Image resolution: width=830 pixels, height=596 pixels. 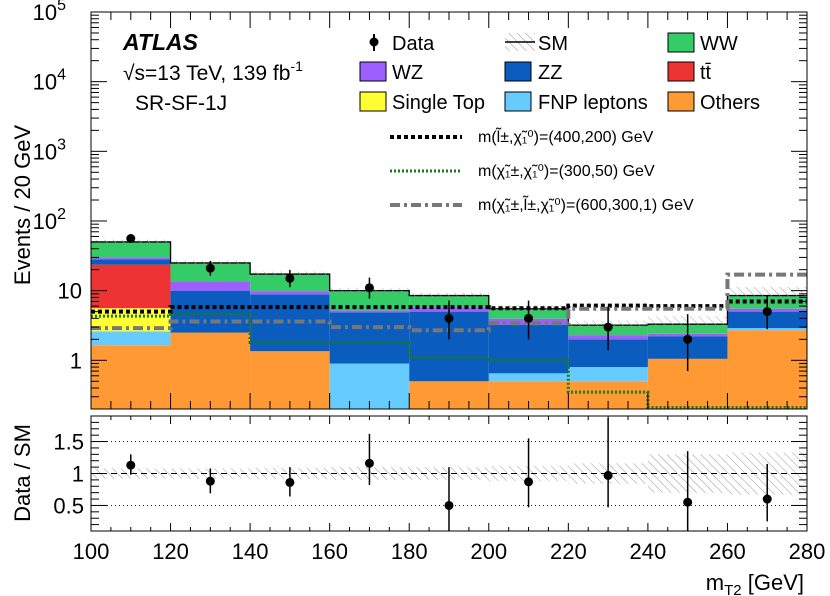 I want to click on x-tick-label-2: 140, so click(x=250, y=551).